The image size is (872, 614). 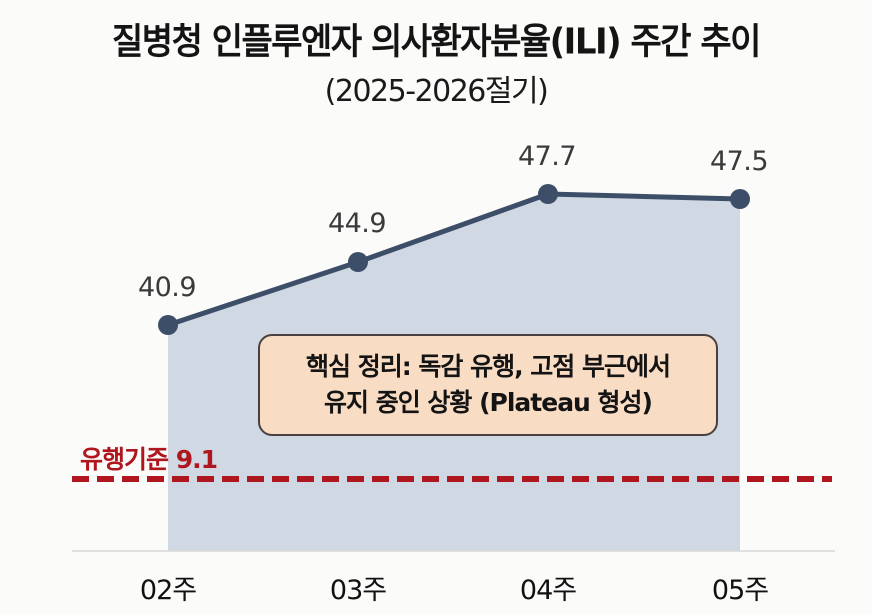 I want to click on chart-subtitle: (2025-2026절기), so click(x=436, y=91).